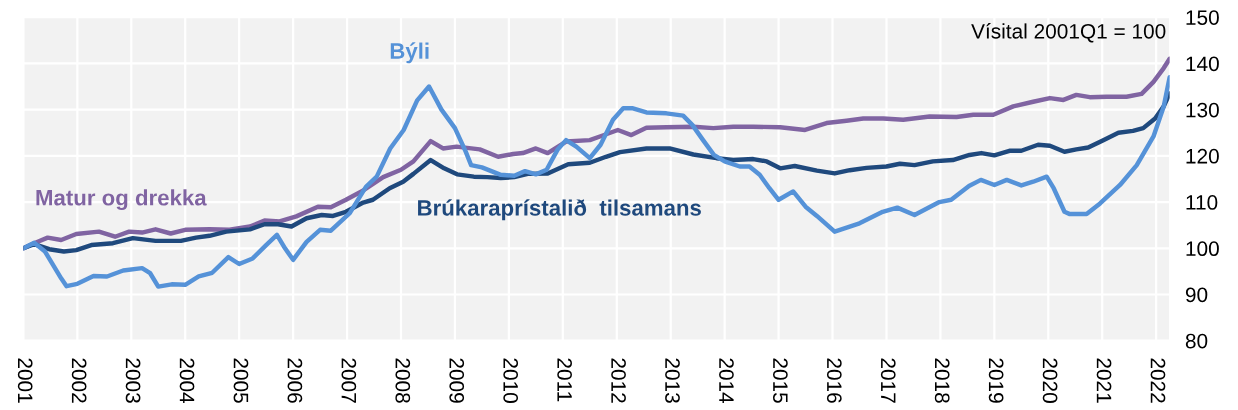 The width and height of the screenshot is (1238, 410). What do you see at coordinates (295, 380) in the screenshot?
I see `x-tick-label: 2006` at bounding box center [295, 380].